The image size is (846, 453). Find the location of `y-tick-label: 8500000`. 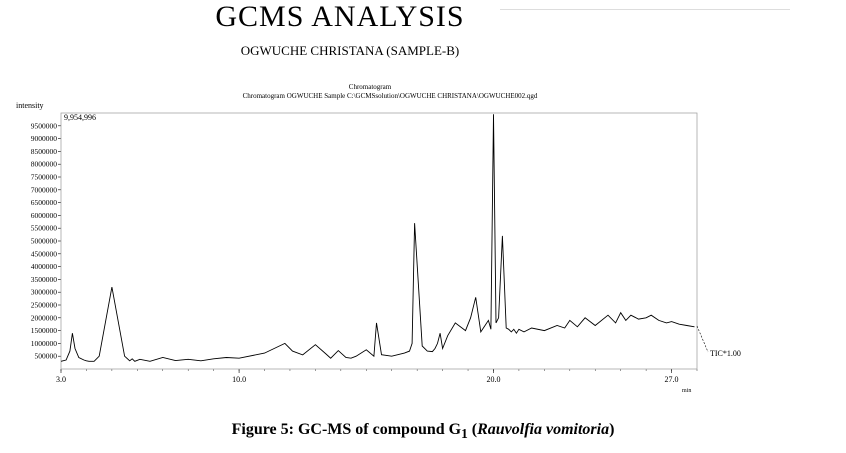

y-tick-label: 8500000 is located at coordinates (44, 151).